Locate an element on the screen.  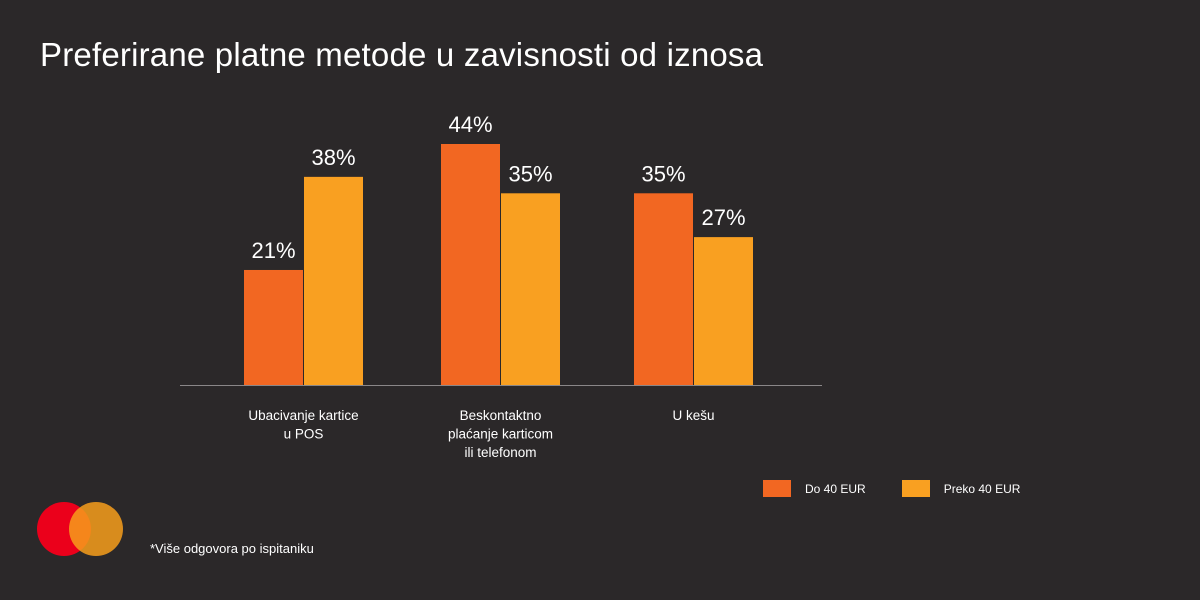
data-label-3-series-2: 27% is located at coordinates (723, 217).